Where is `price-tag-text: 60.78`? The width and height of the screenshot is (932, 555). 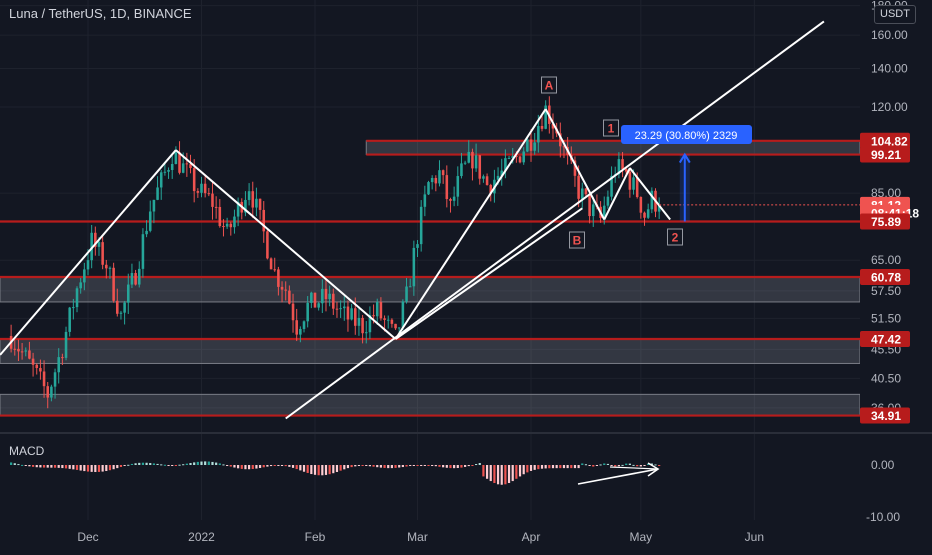 price-tag-text: 60.78 is located at coordinates (886, 277).